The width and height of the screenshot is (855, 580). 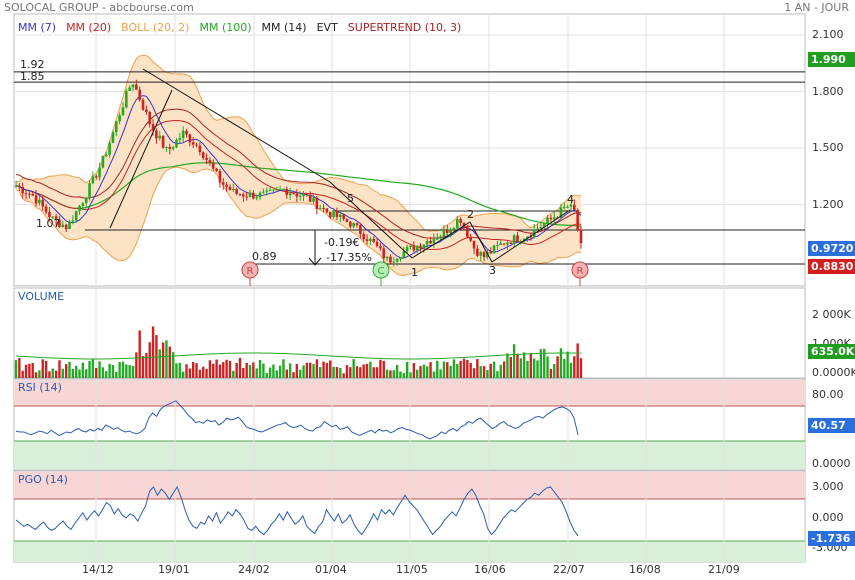 What do you see at coordinates (298, 173) in the screenshot?
I see `supertrend-line` at bounding box center [298, 173].